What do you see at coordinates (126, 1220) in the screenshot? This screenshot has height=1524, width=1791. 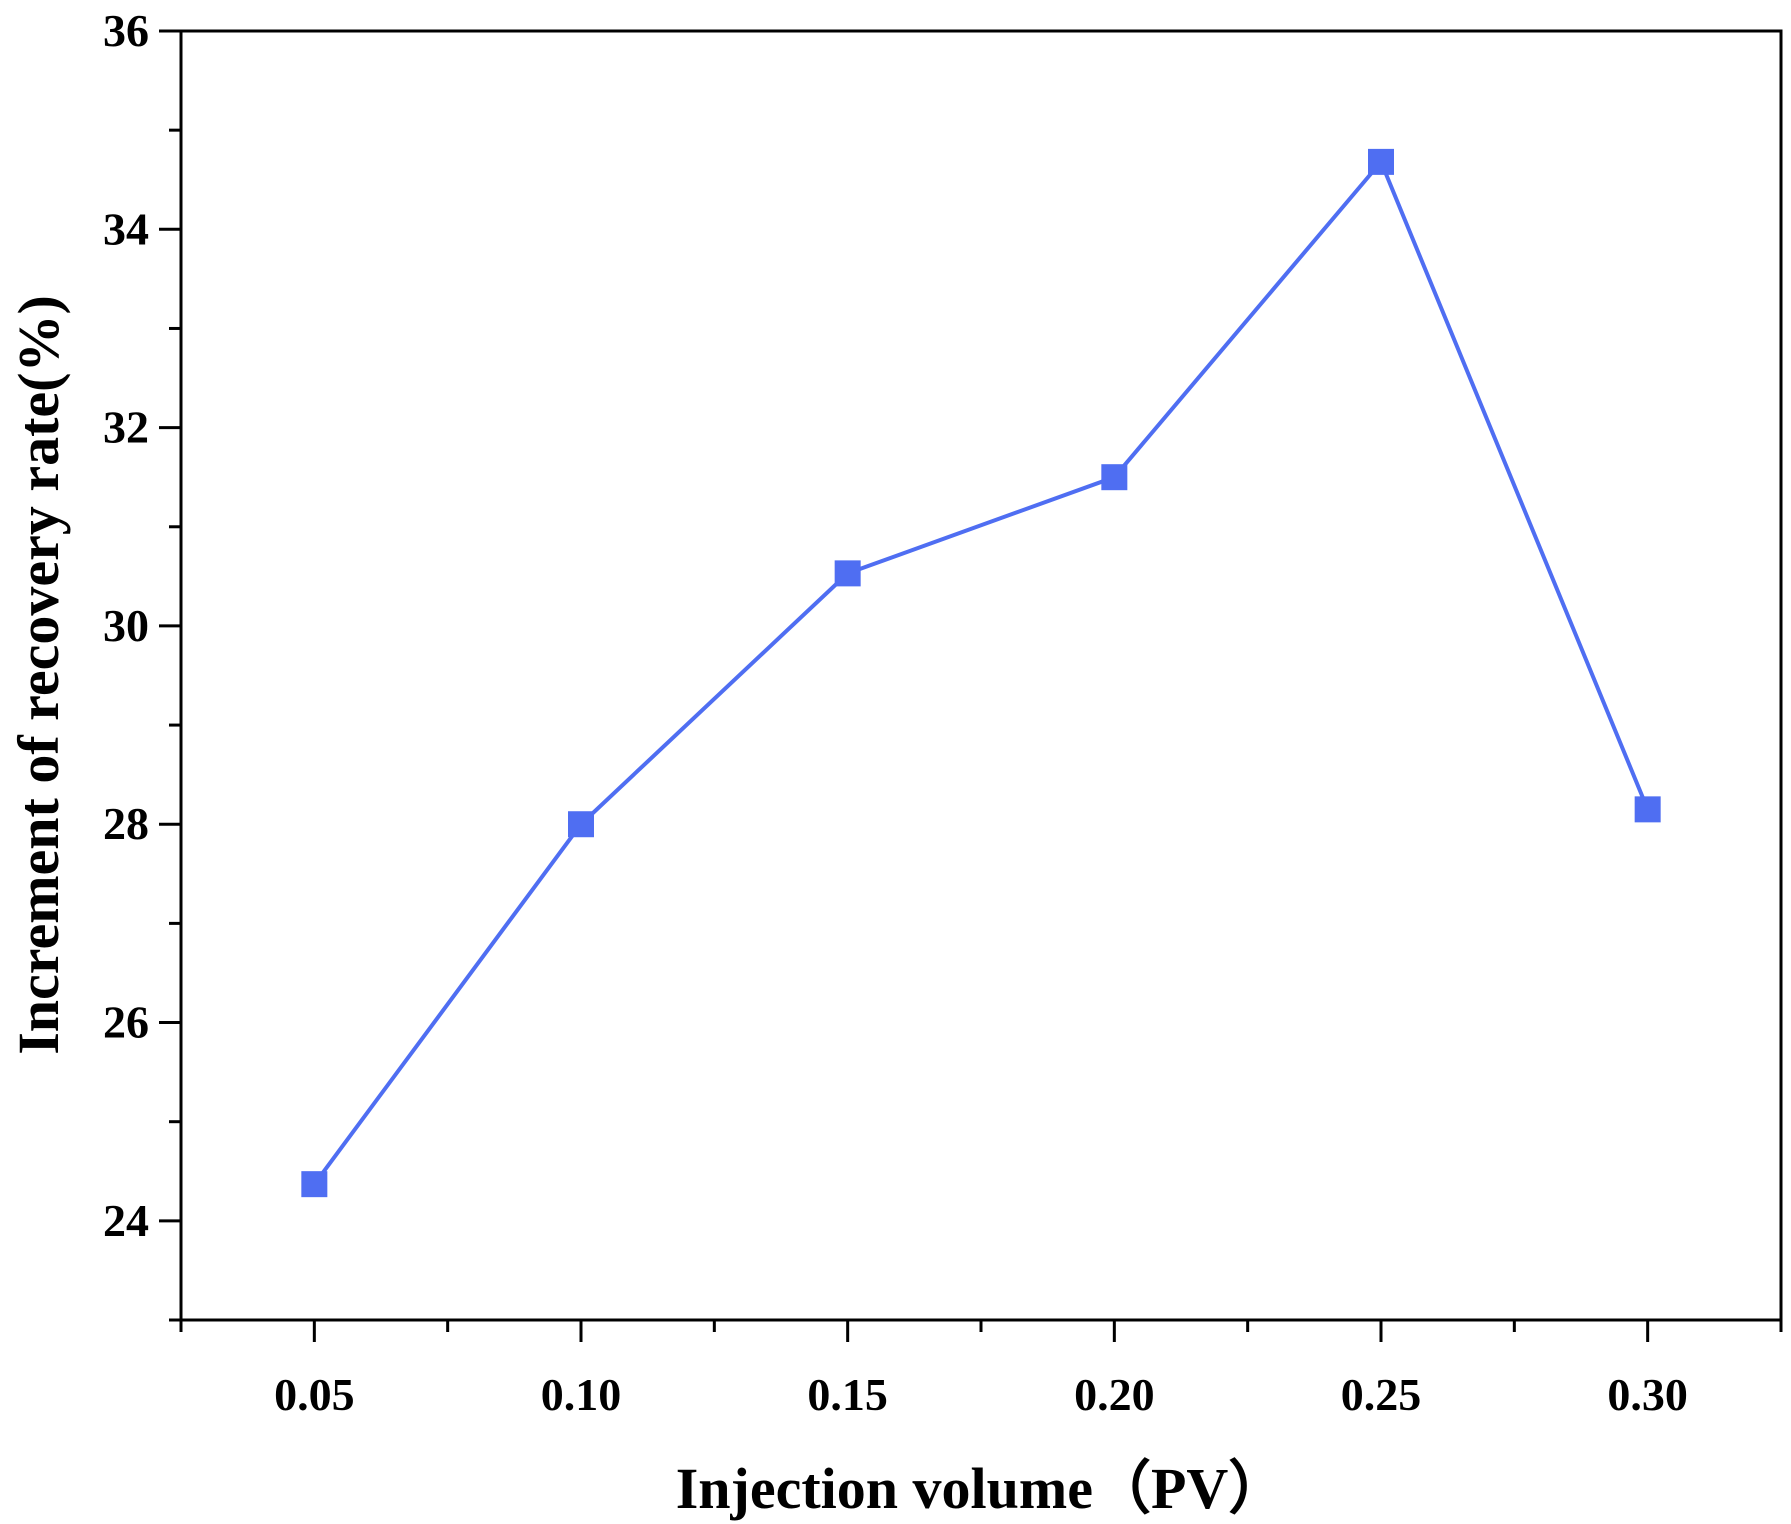 I see `y-tick-label: 24` at bounding box center [126, 1220].